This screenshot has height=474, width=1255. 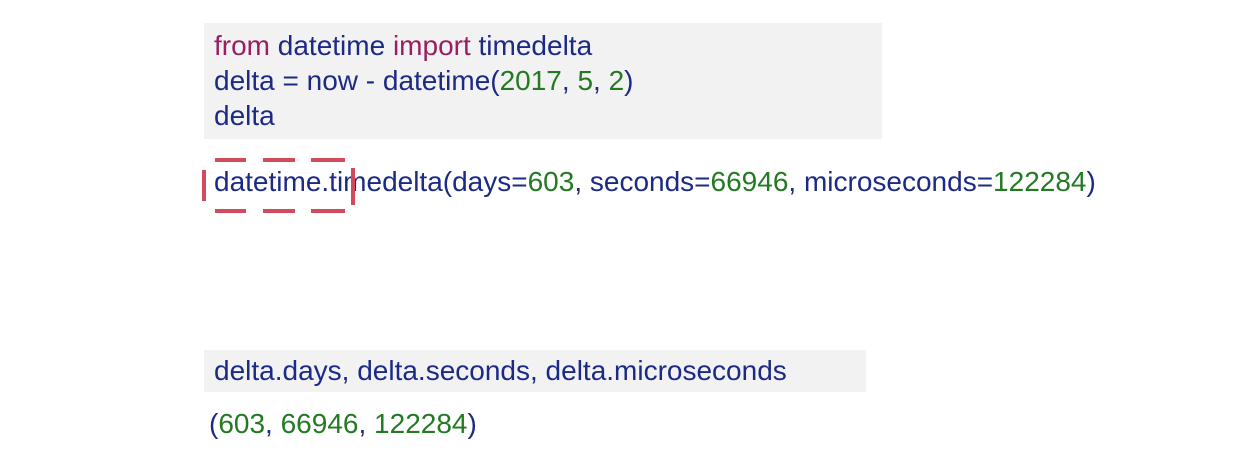 I want to click on keyword-import: import, so click(x=431, y=45).